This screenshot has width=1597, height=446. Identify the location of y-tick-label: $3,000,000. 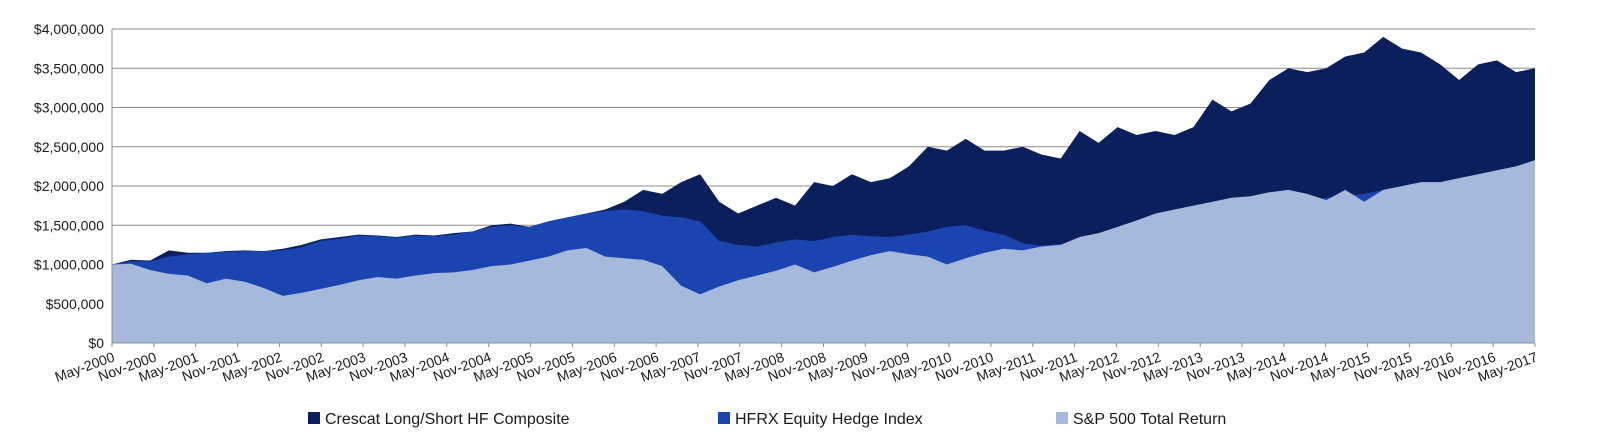
(69, 108).